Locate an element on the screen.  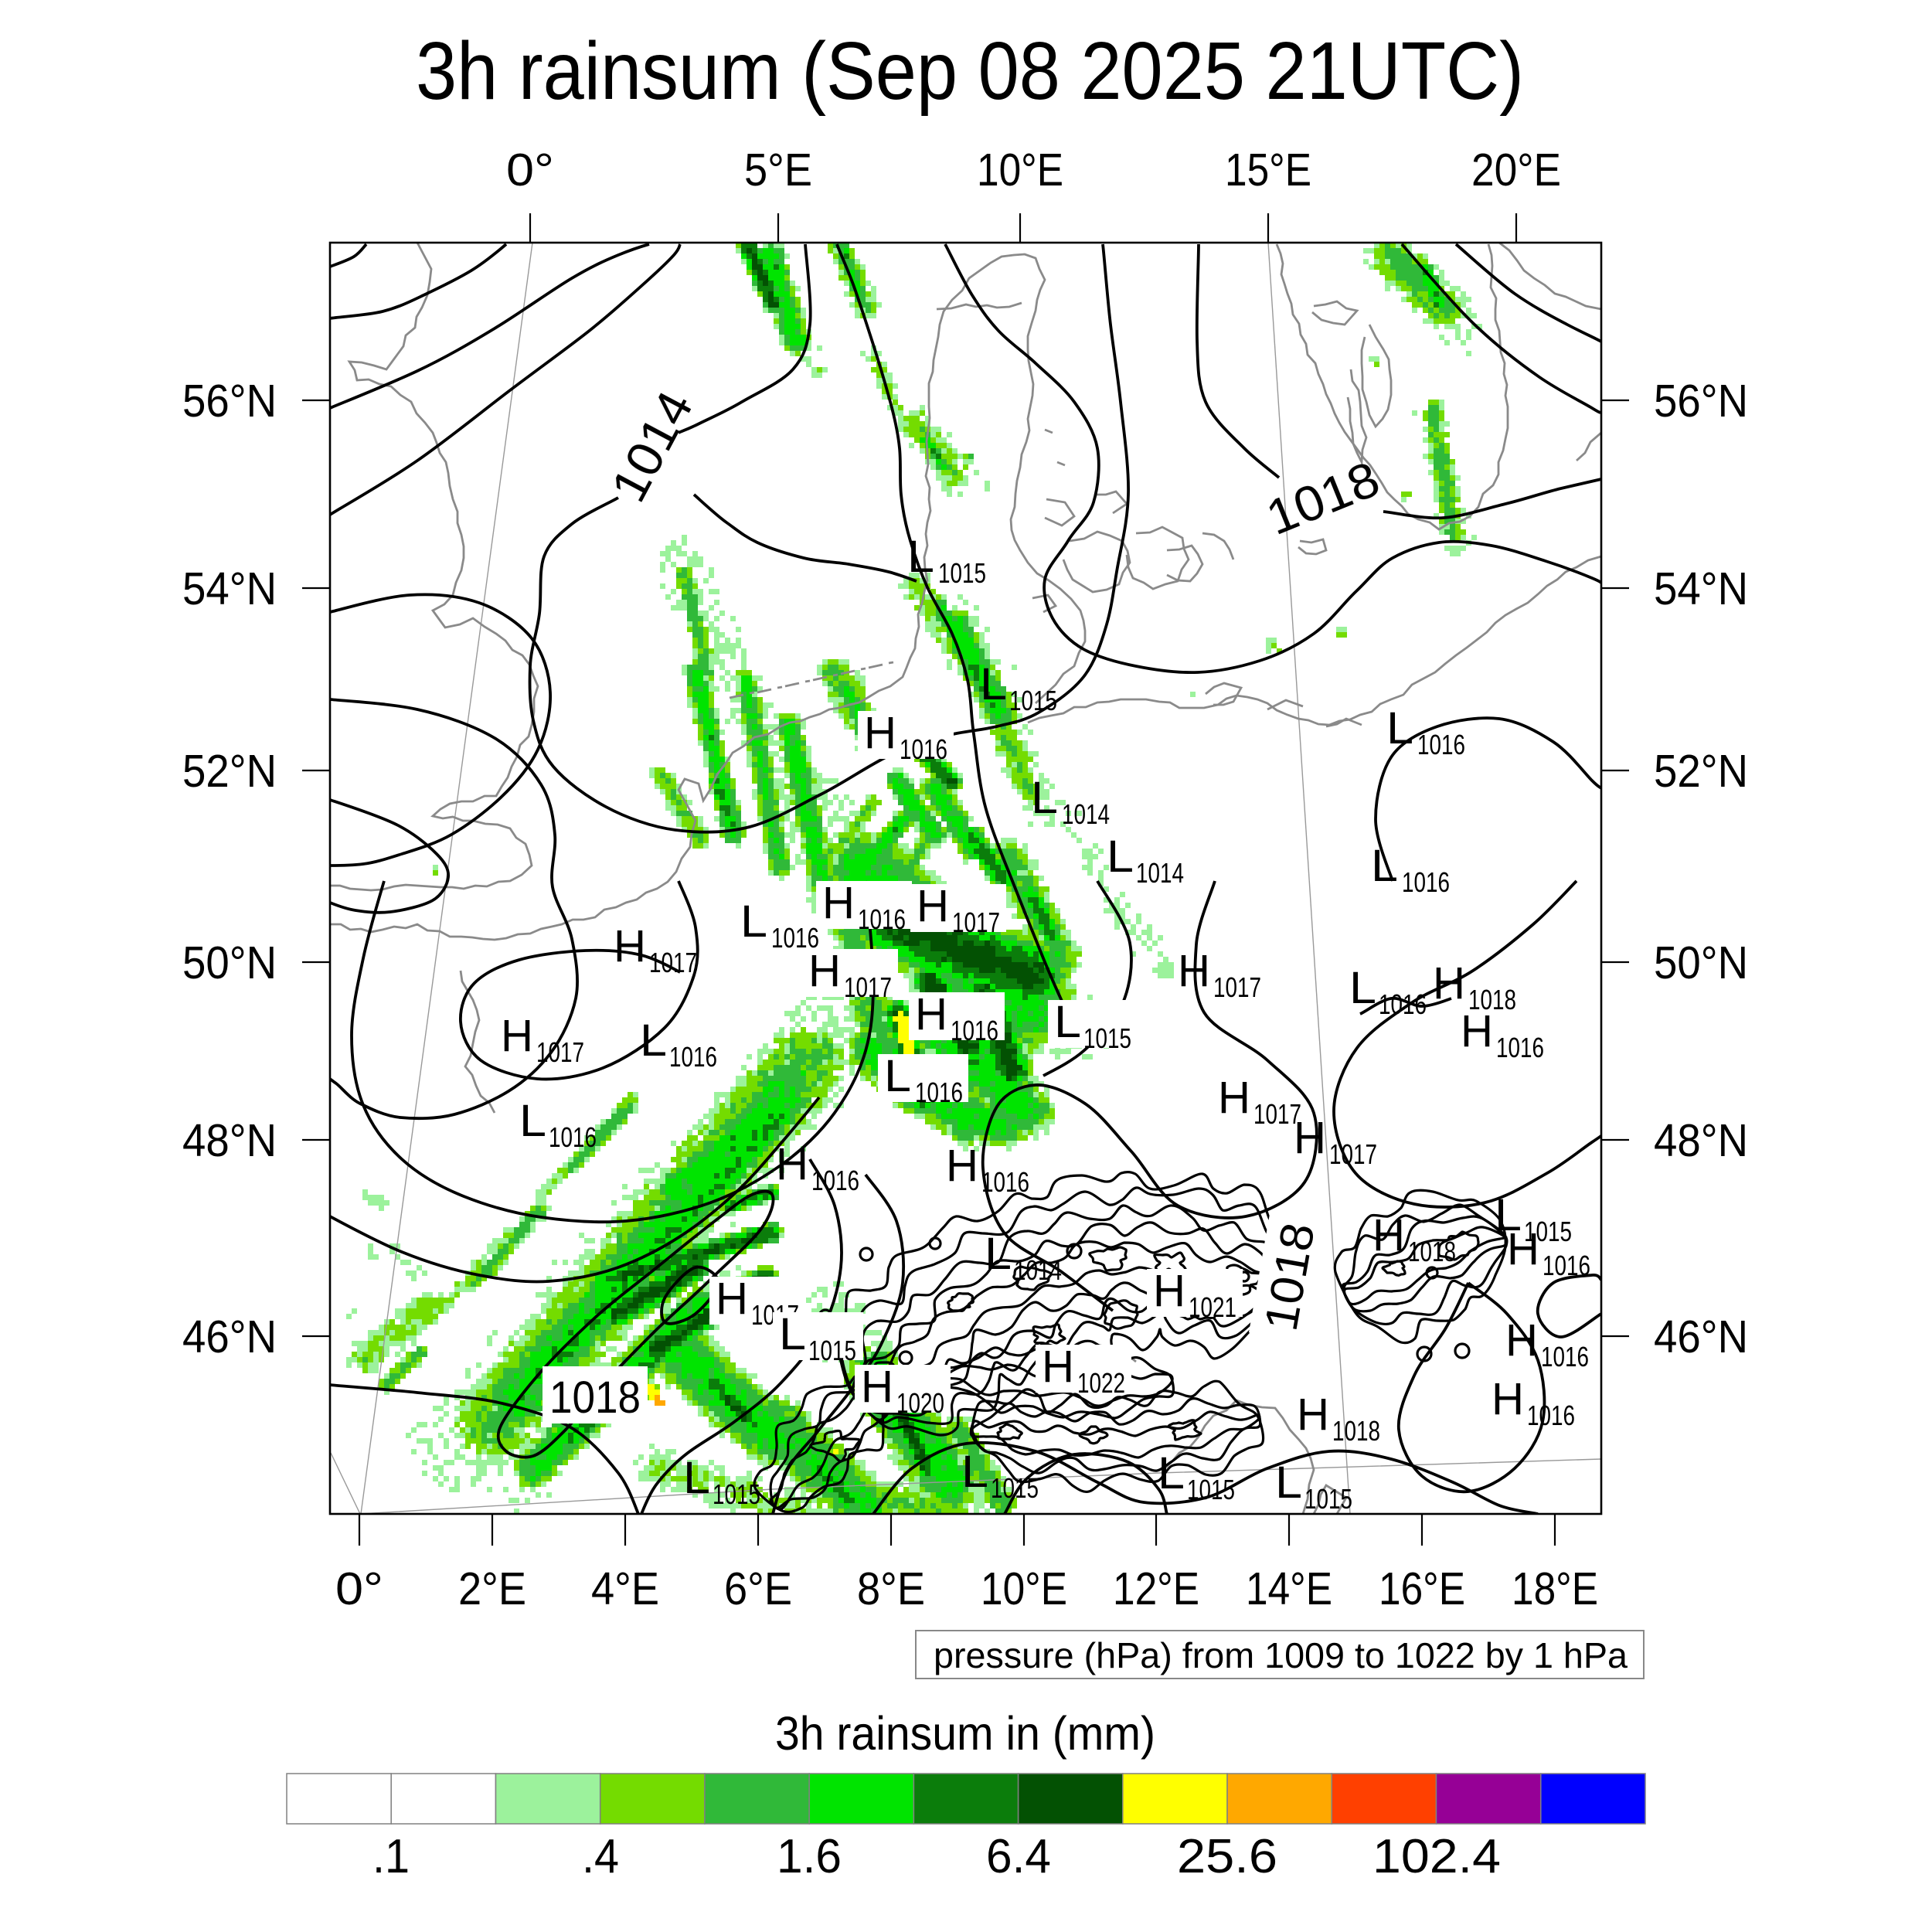
svg-text: 6°E is located at coordinates (758, 1588).